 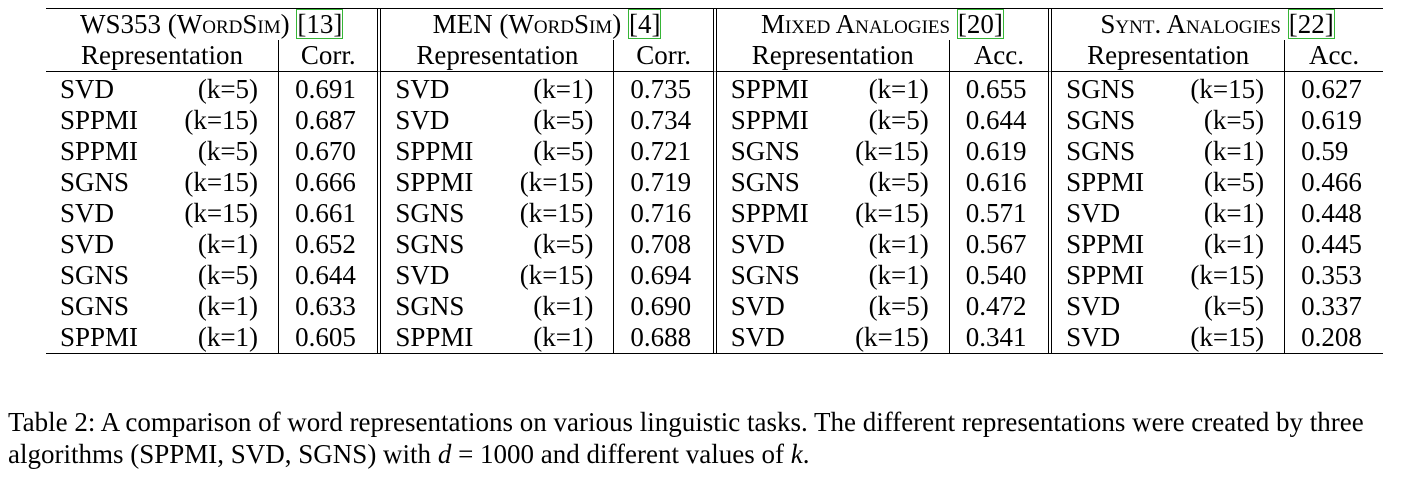 What do you see at coordinates (1001, 88) in the screenshot?
I see `score-cell: 0.655` at bounding box center [1001, 88].